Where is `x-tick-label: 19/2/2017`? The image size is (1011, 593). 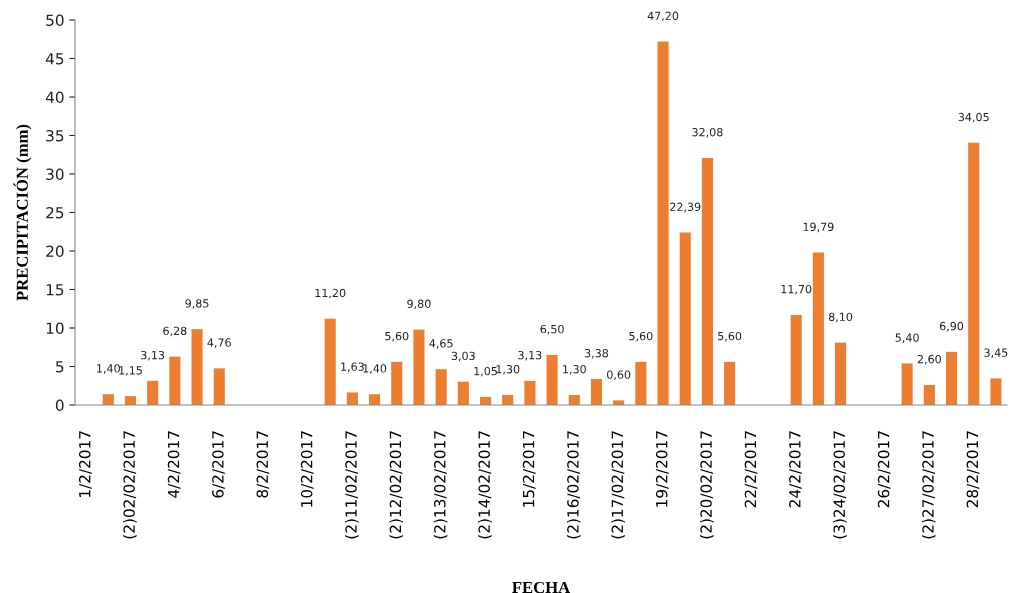 x-tick-label: 19/2/2017 is located at coordinates (662, 469).